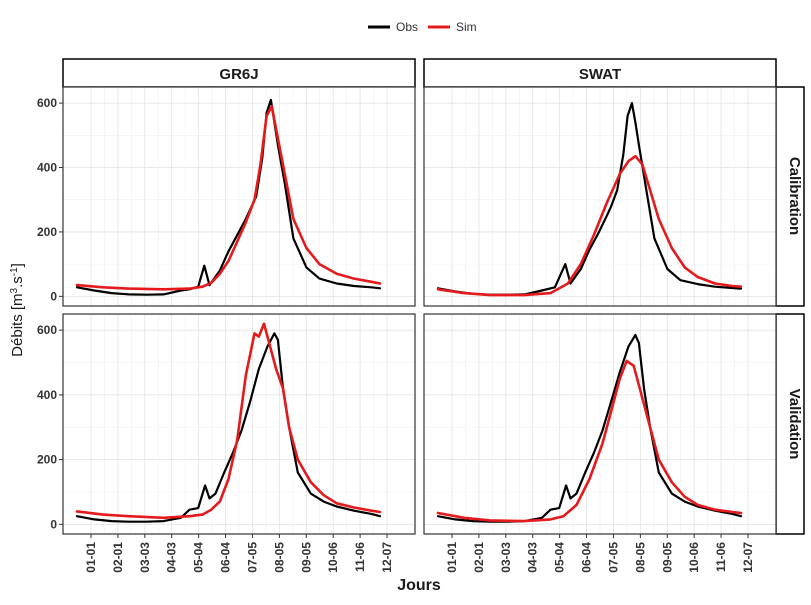 Image resolution: width=811 pixels, height=605 pixels. What do you see at coordinates (407, 27) in the screenshot?
I see `legend-obs-label: Obs` at bounding box center [407, 27].